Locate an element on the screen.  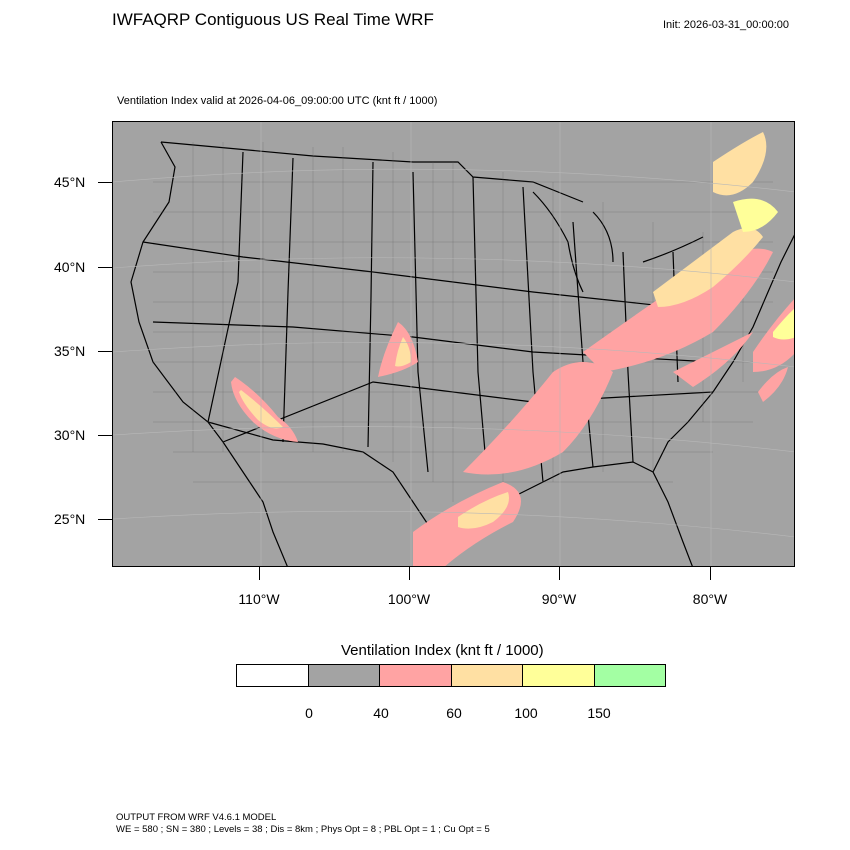
lat-label-40: 40°N is located at coordinates (70, 267).